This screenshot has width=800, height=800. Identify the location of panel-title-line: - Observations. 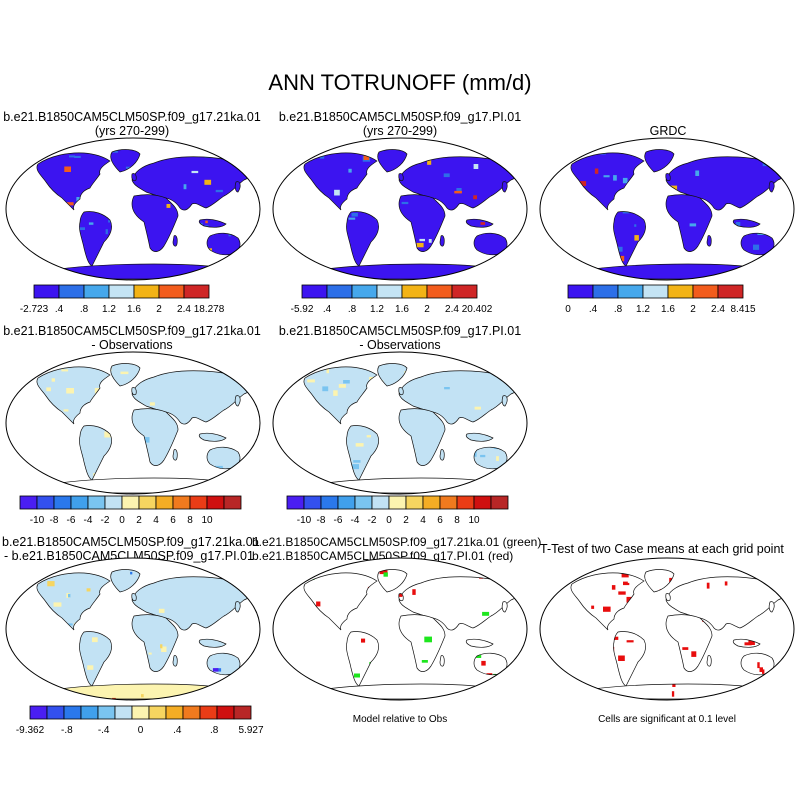
(400, 345).